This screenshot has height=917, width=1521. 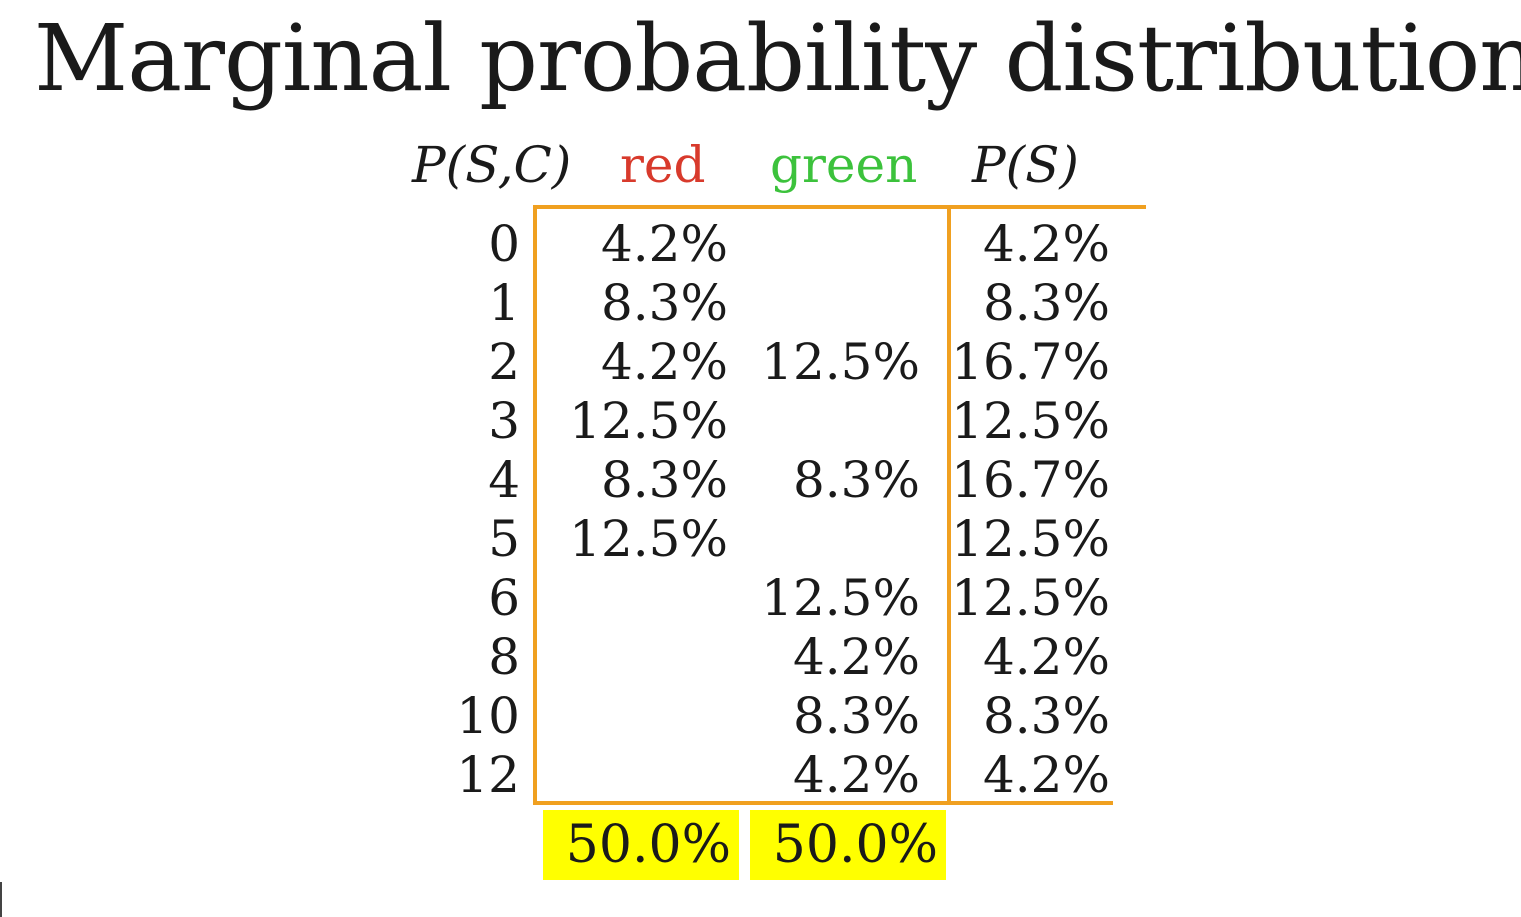 What do you see at coordinates (504, 303) in the screenshot?
I see `sum-value: 1` at bounding box center [504, 303].